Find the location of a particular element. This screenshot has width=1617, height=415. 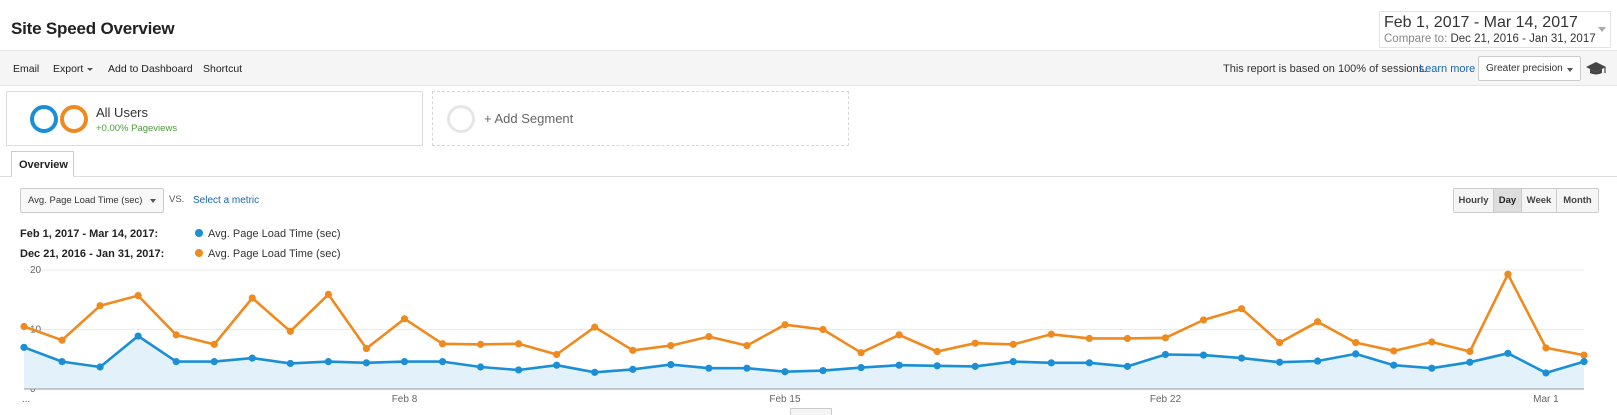

email-button: Email is located at coordinates (26, 69).